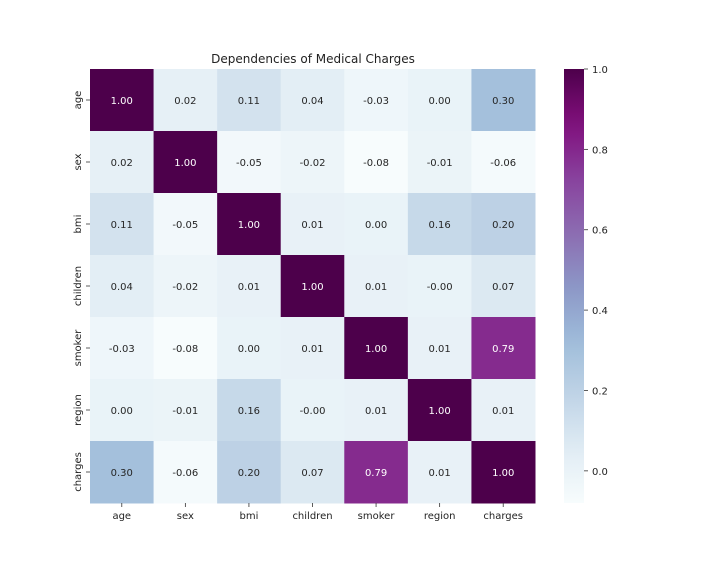  Describe the element at coordinates (78, 100) in the screenshot. I see `y-tick-label: age` at that location.